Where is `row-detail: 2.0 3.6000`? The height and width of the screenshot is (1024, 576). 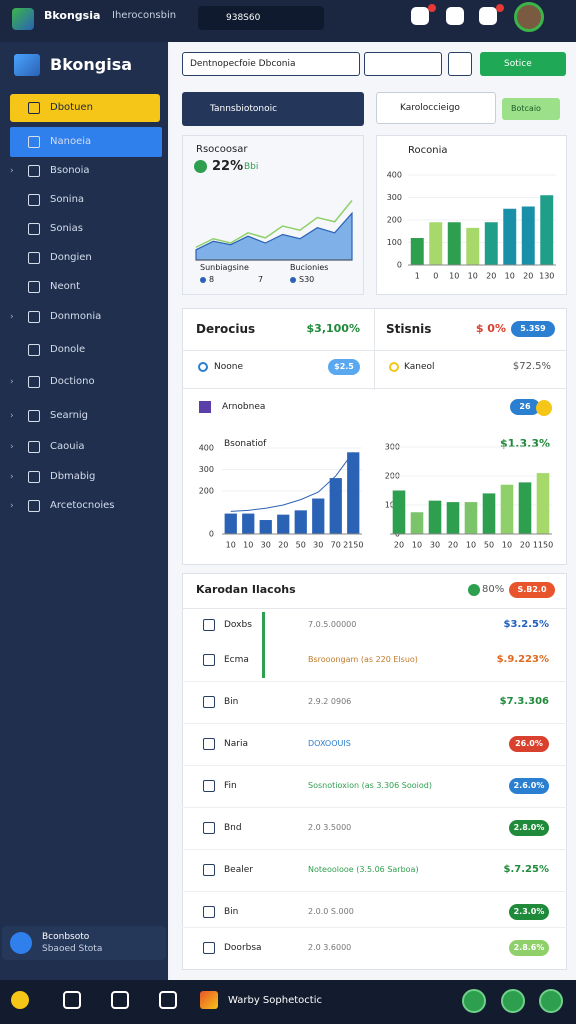
row-detail: 2.0 3.6000 is located at coordinates (330, 947).